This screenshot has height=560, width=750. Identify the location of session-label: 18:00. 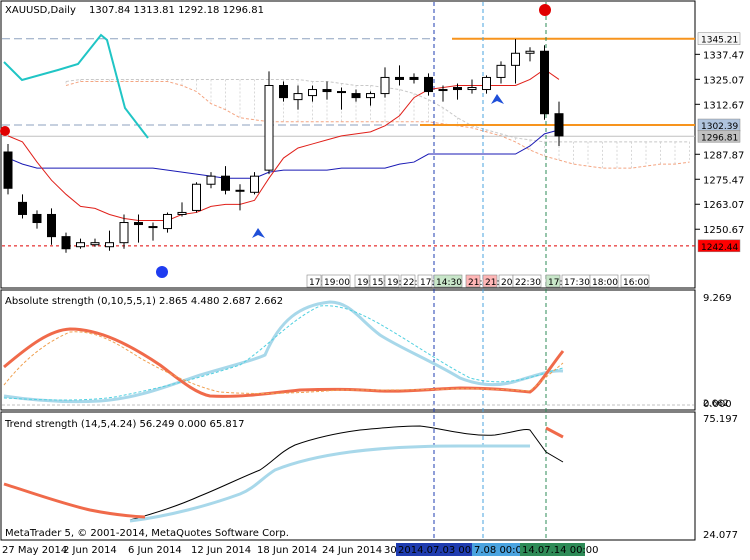
(605, 283).